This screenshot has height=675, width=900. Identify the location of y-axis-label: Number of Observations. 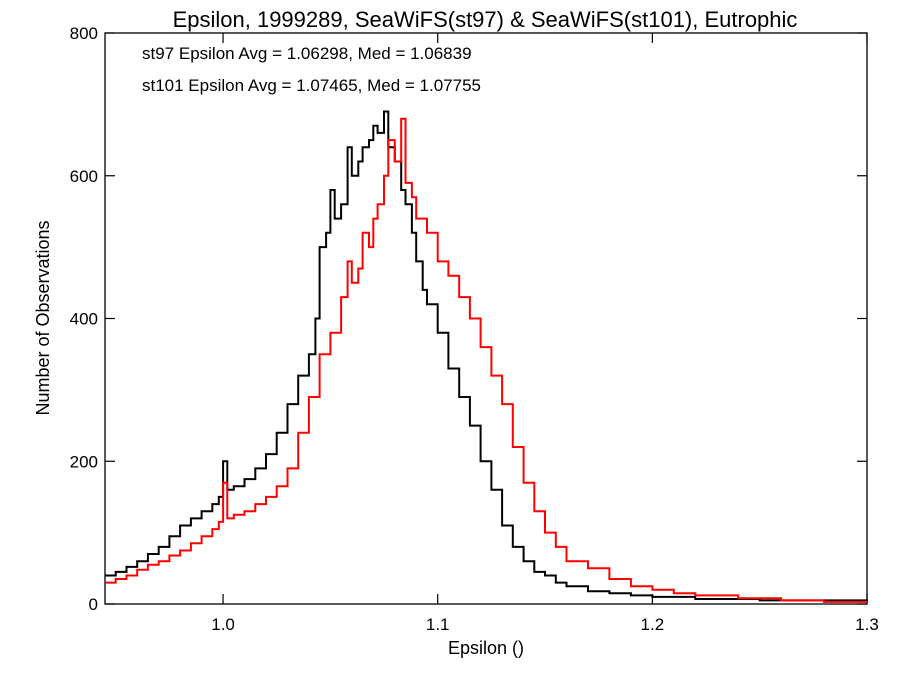
(43, 317).